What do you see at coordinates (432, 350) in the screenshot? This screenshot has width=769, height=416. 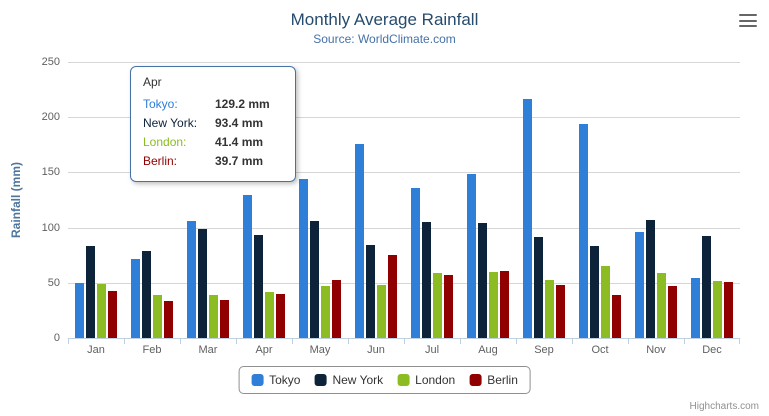 I see `x-axis-label: Jul` at bounding box center [432, 350].